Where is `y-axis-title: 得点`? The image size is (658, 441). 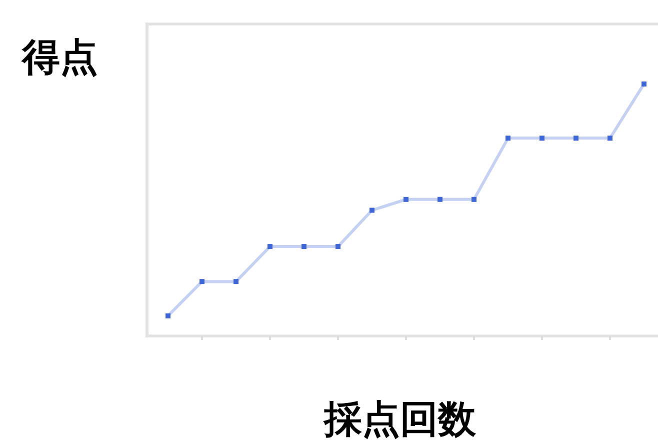
y-axis-title: 得点 is located at coordinates (59, 57).